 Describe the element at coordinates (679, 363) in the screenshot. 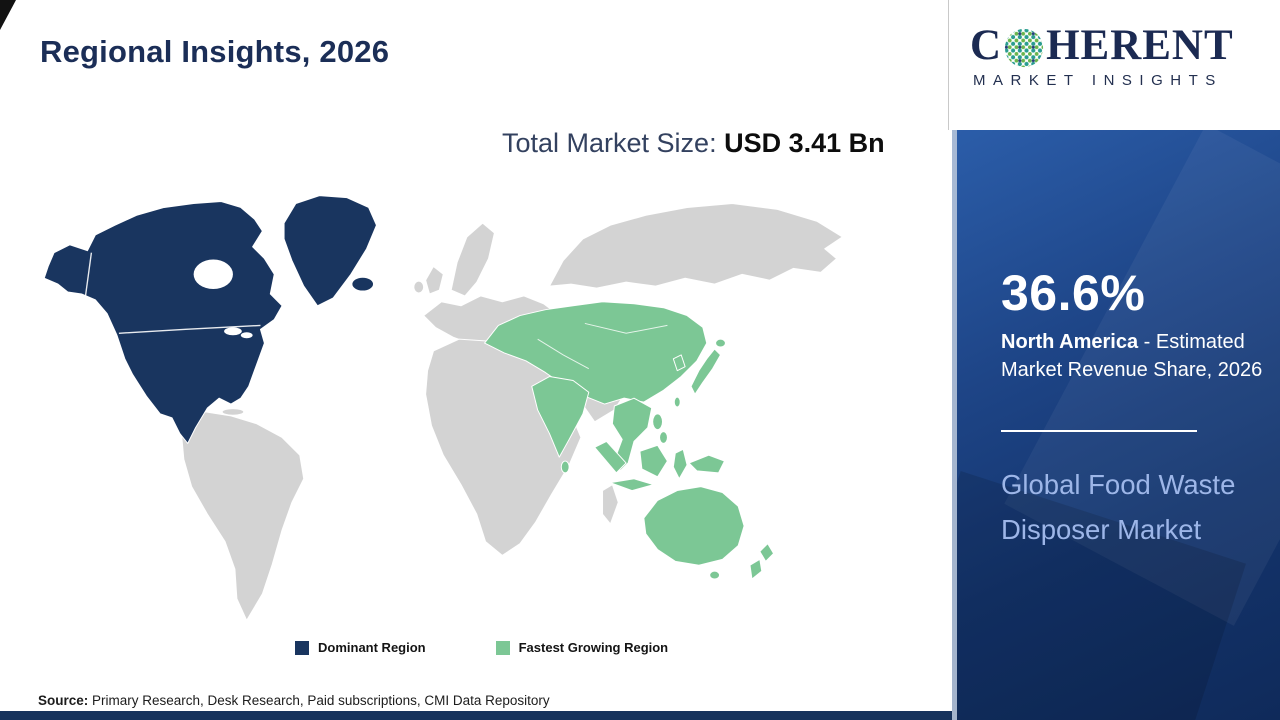

I see `region-korea` at that location.